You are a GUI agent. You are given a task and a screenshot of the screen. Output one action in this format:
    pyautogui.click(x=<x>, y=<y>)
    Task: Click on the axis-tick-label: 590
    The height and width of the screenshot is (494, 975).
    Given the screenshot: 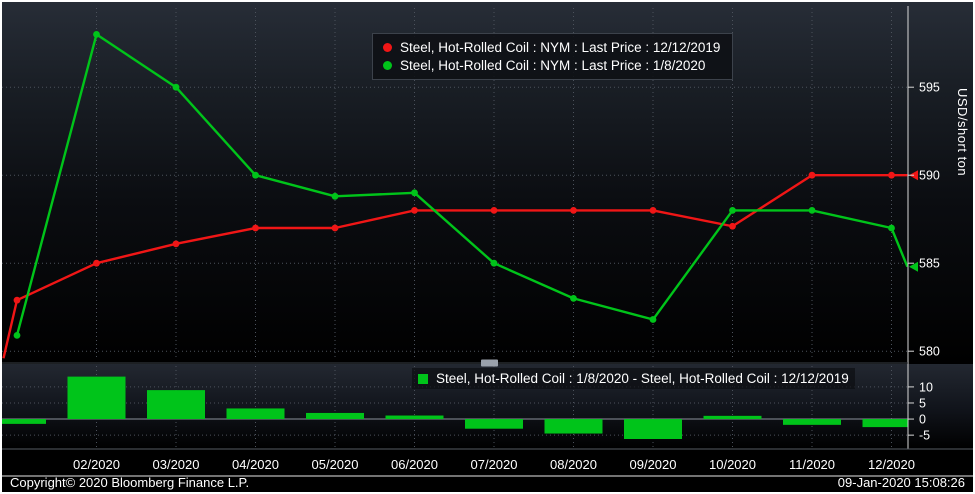 What is the action you would take?
    pyautogui.click(x=929, y=176)
    